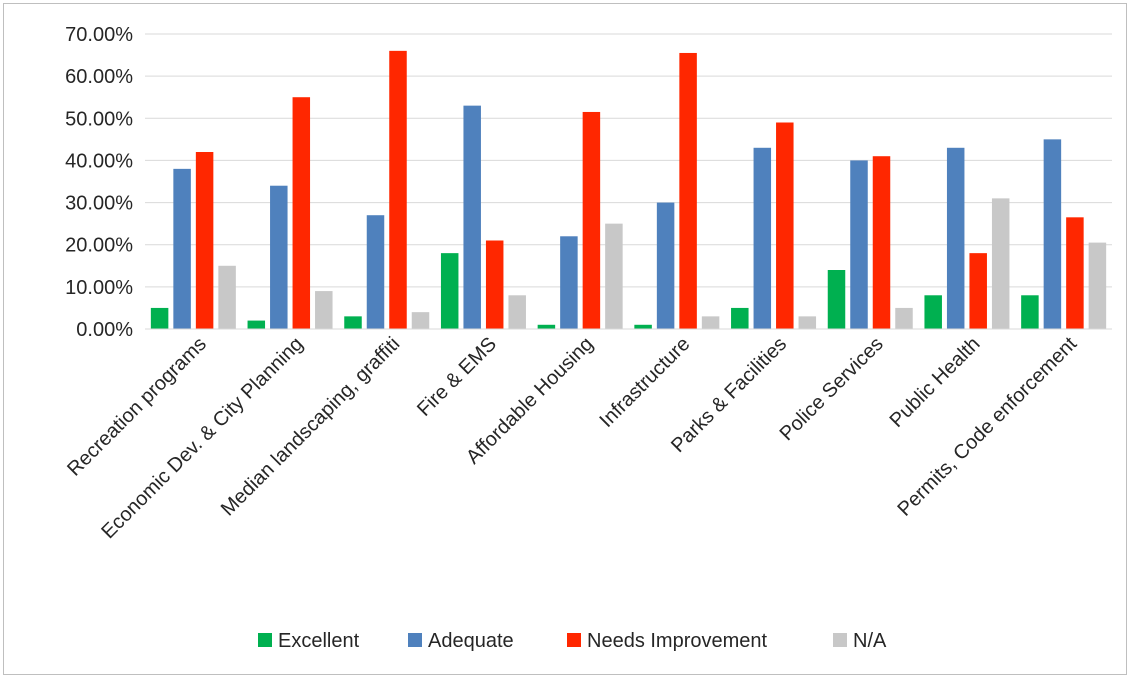 This screenshot has width=1131, height=680. Describe the element at coordinates (99, 204) in the screenshot. I see `y-tick-label: 30.00%` at that location.